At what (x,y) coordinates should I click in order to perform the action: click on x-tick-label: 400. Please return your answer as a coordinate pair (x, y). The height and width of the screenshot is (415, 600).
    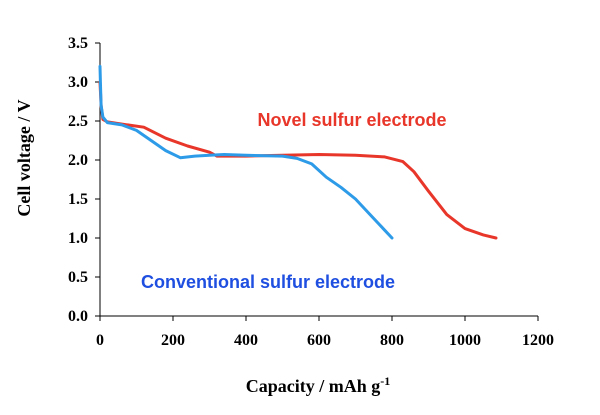
    Looking at the image, I should click on (246, 340).